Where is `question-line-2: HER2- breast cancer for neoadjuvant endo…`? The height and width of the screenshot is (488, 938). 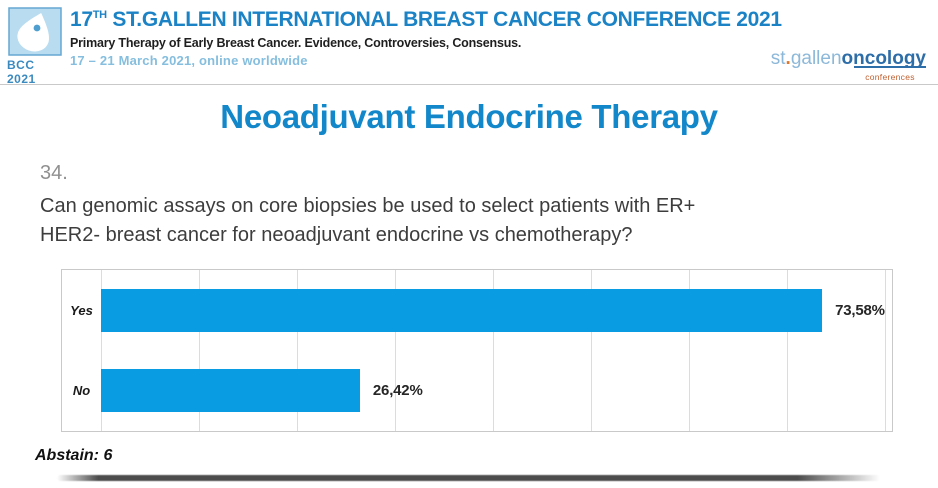 question-line-2: HER2- breast cancer for neoadjuvant endo… is located at coordinates (336, 235).